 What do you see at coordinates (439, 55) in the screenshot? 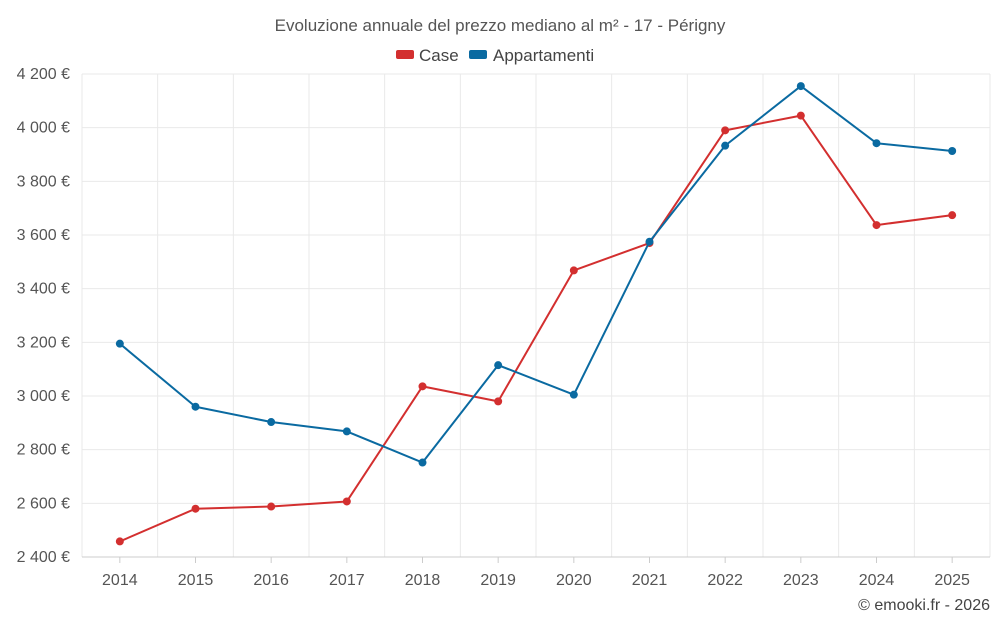
I see `legend-label-case: Case` at bounding box center [439, 55].